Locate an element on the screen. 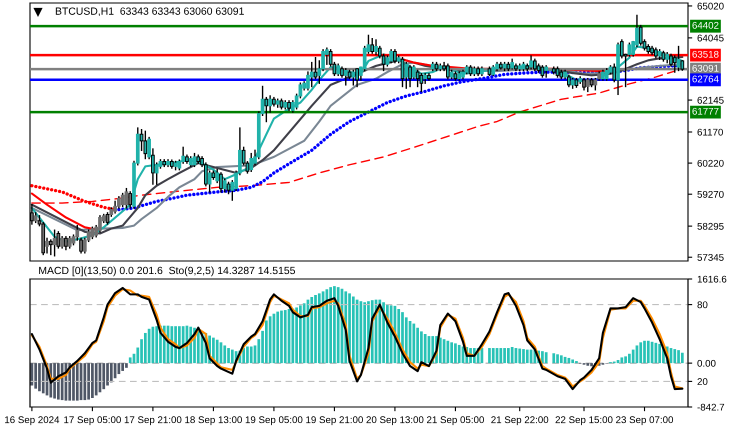 This screenshot has height=430, width=750. x-tick-label: 18 Sep 13:00 is located at coordinates (213, 421).